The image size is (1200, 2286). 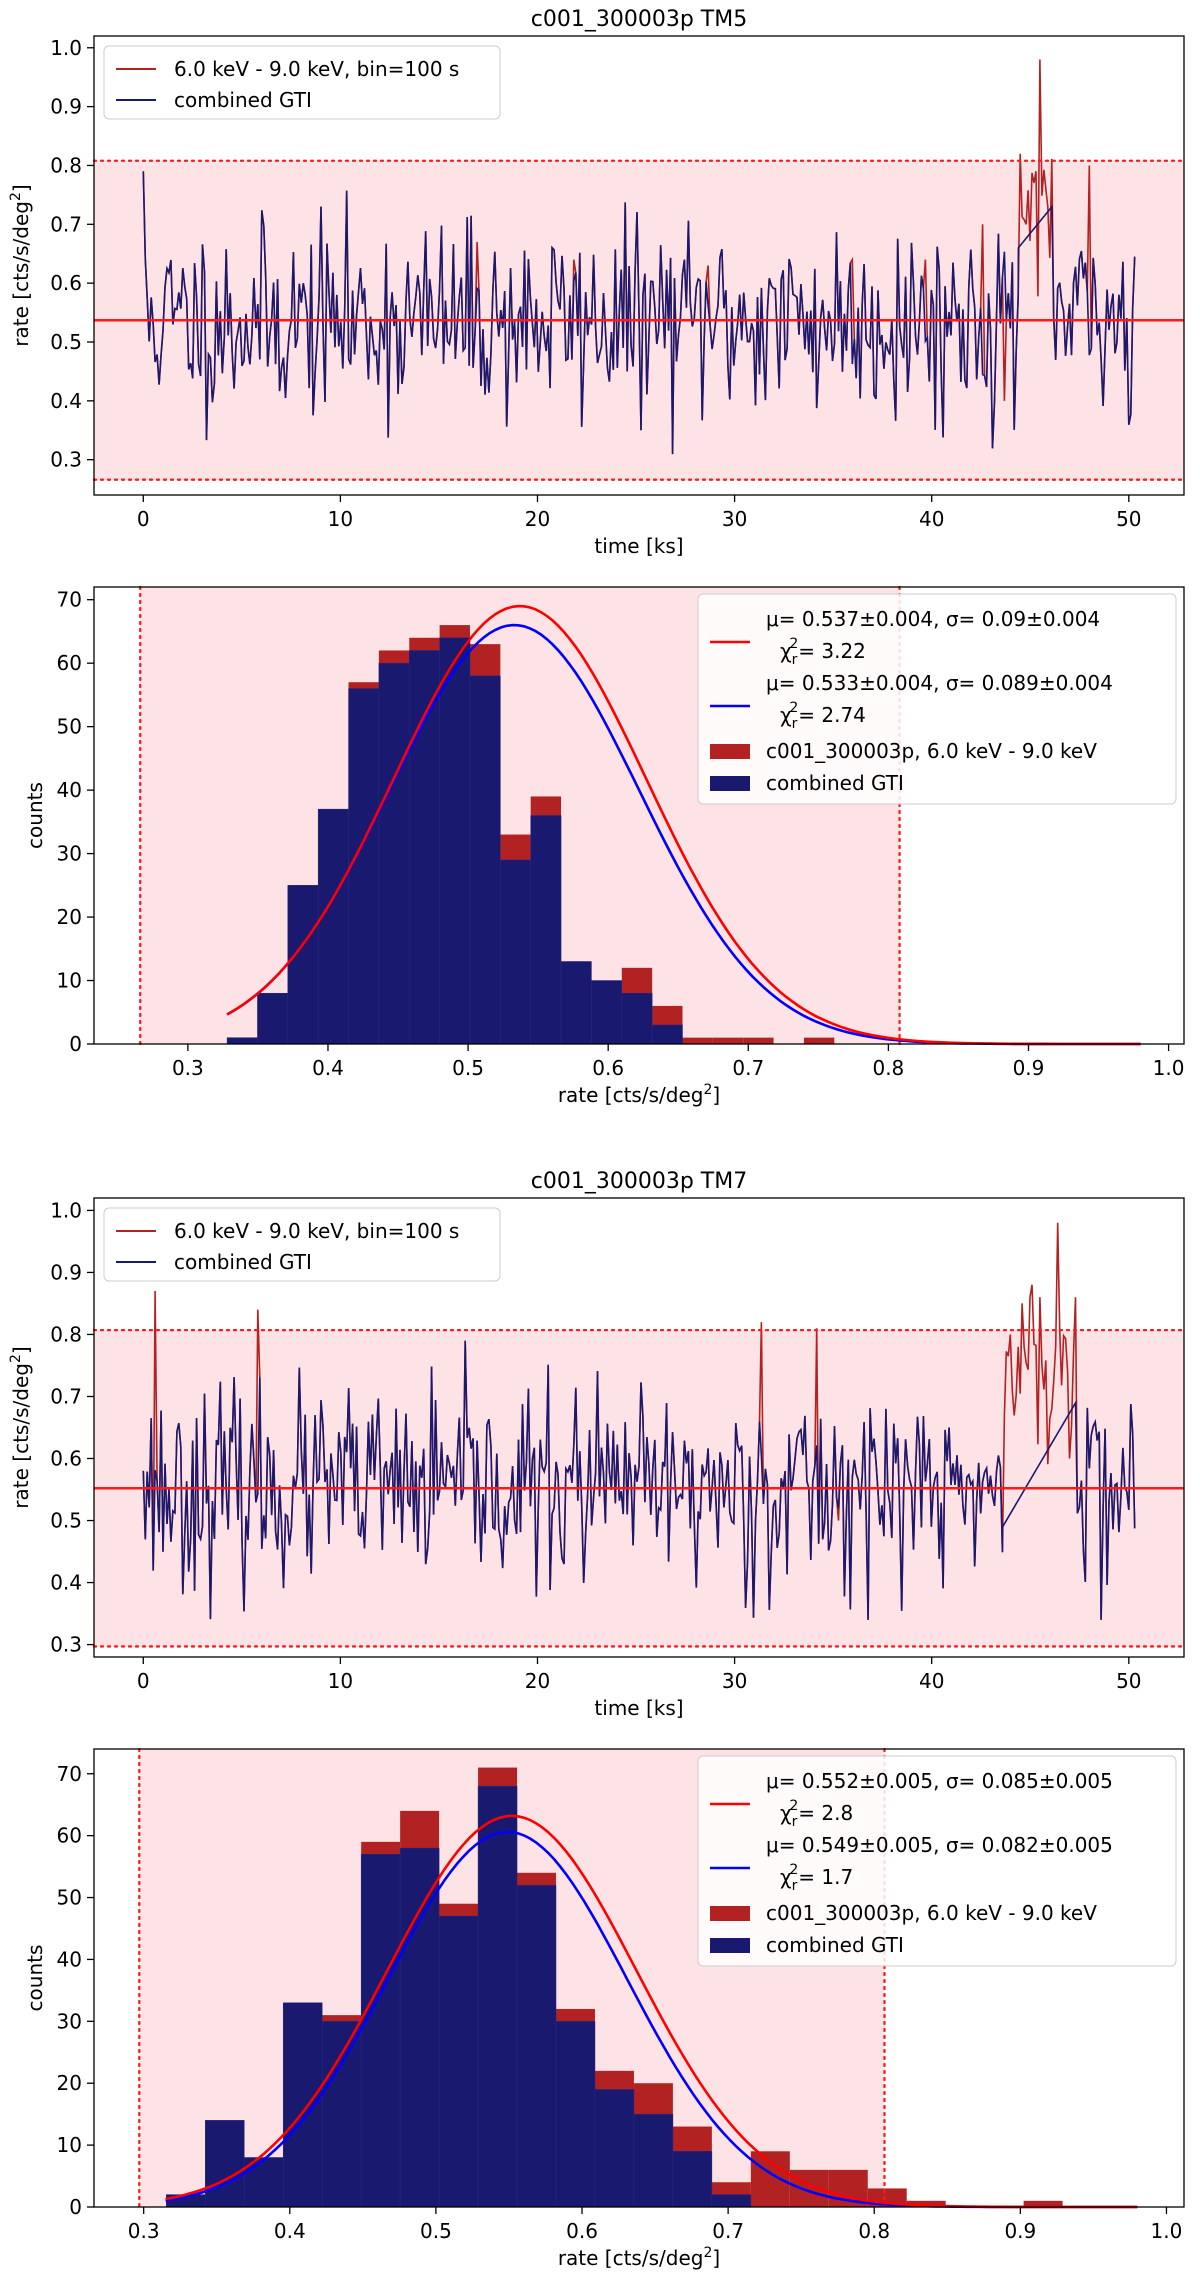 What do you see at coordinates (939, 1781) in the screenshot?
I see `legend-fit-params: μ= 0.552±0.005, σ= 0.085±0.005` at bounding box center [939, 1781].